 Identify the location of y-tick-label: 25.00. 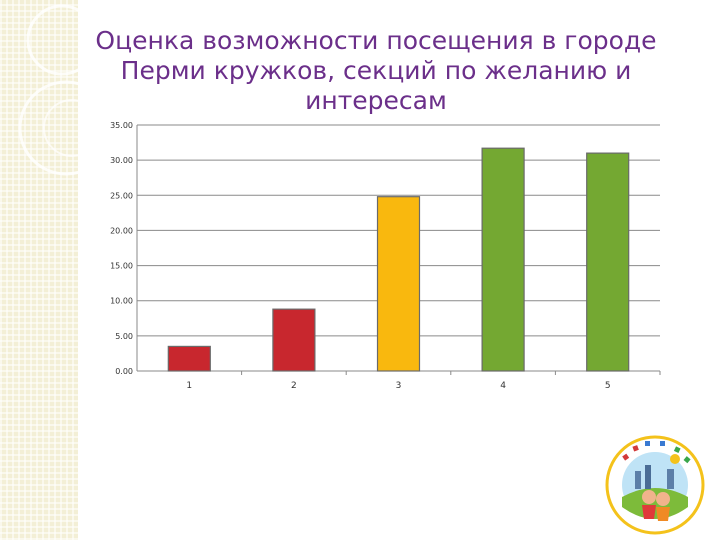
(121, 195).